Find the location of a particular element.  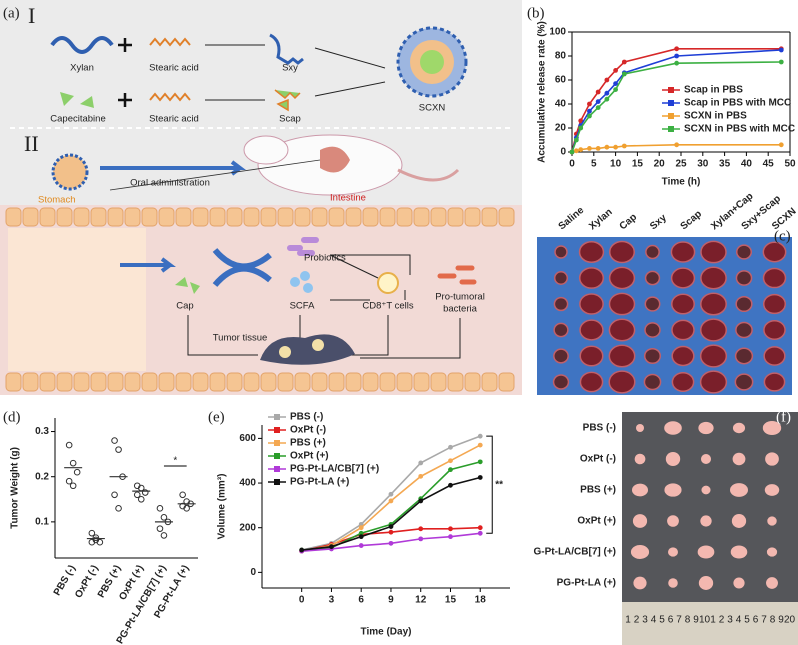

x-tick-label: 0 is located at coordinates (572, 164).